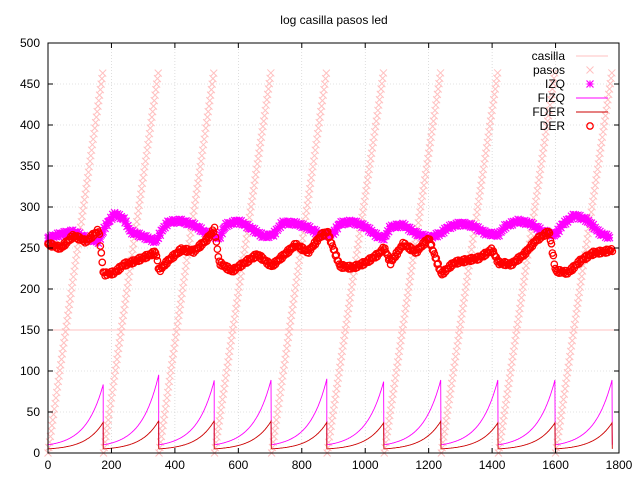  What do you see at coordinates (333, 20) in the screenshot?
I see `chart-title: log casilla pasos led` at bounding box center [333, 20].